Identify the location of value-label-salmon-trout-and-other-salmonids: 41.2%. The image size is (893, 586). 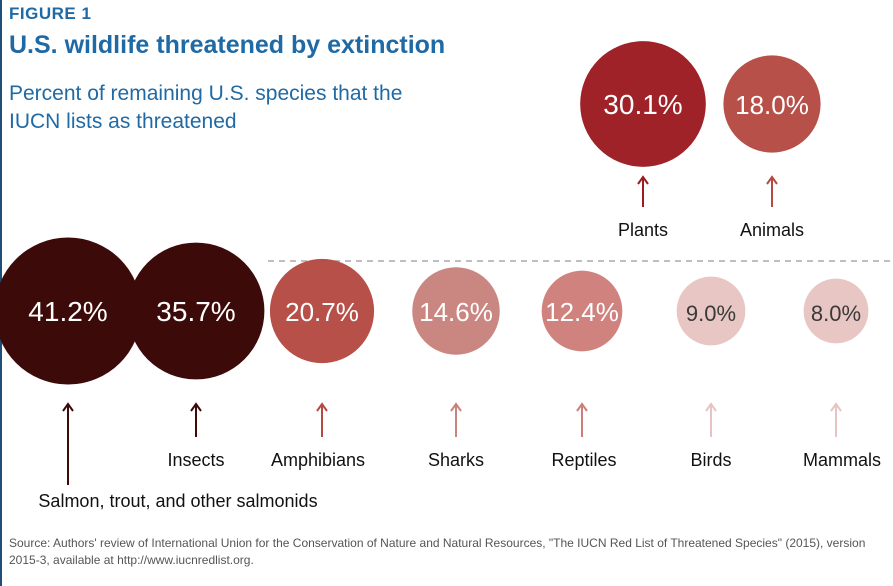
(67, 311).